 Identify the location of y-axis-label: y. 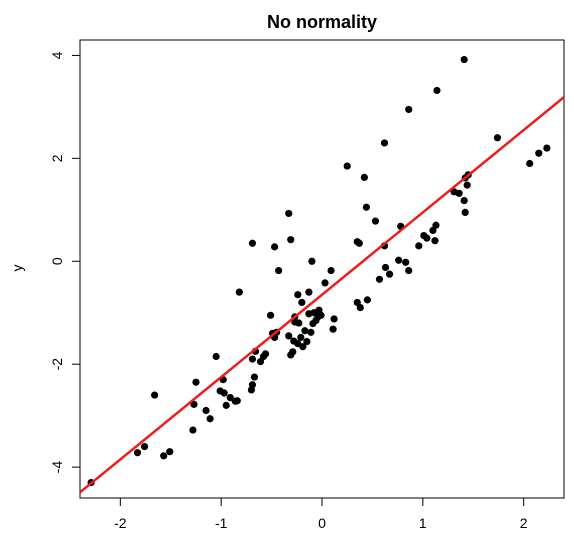
(17, 268).